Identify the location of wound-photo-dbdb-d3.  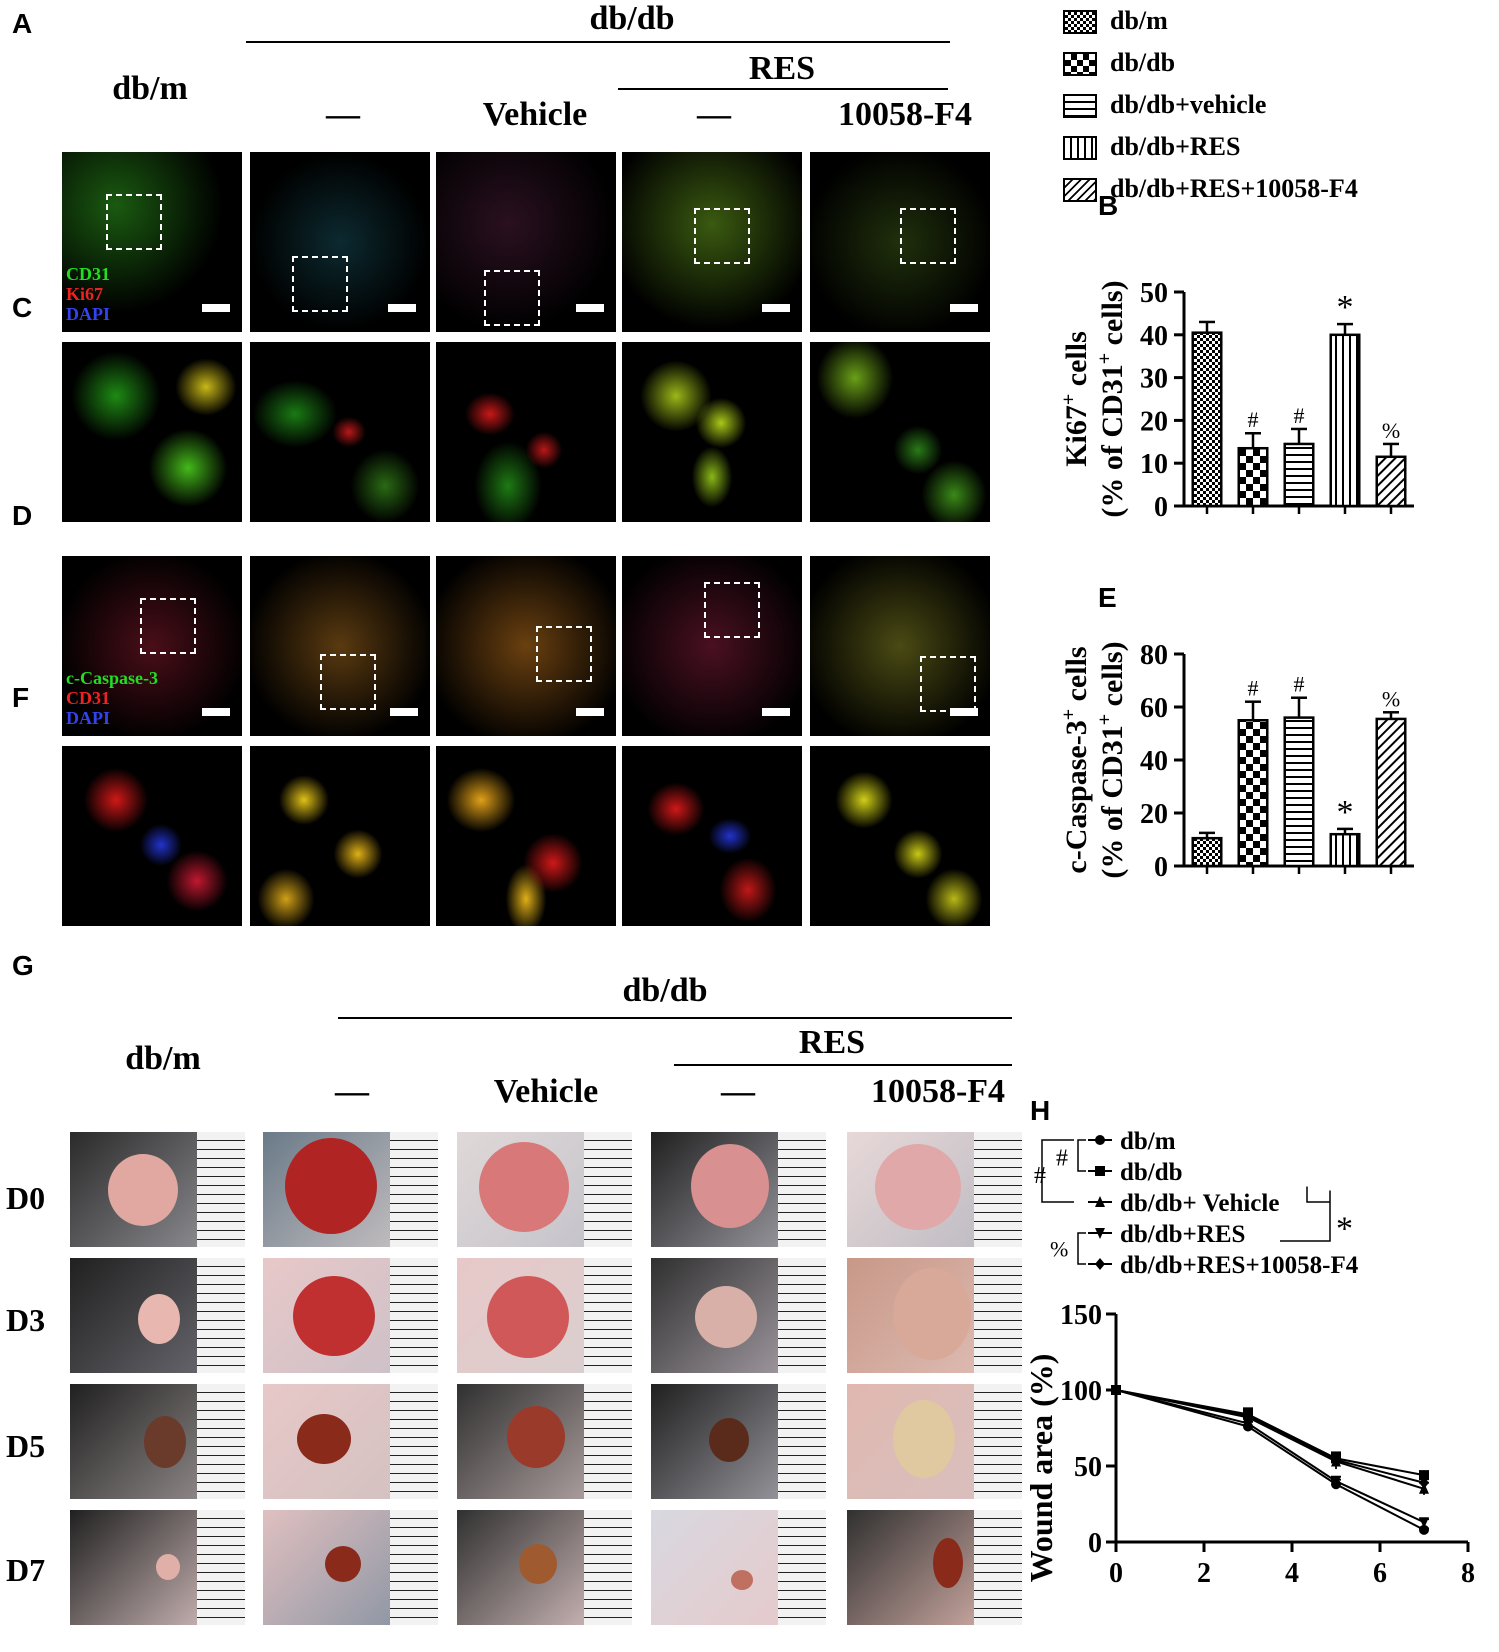
(350, 1315).